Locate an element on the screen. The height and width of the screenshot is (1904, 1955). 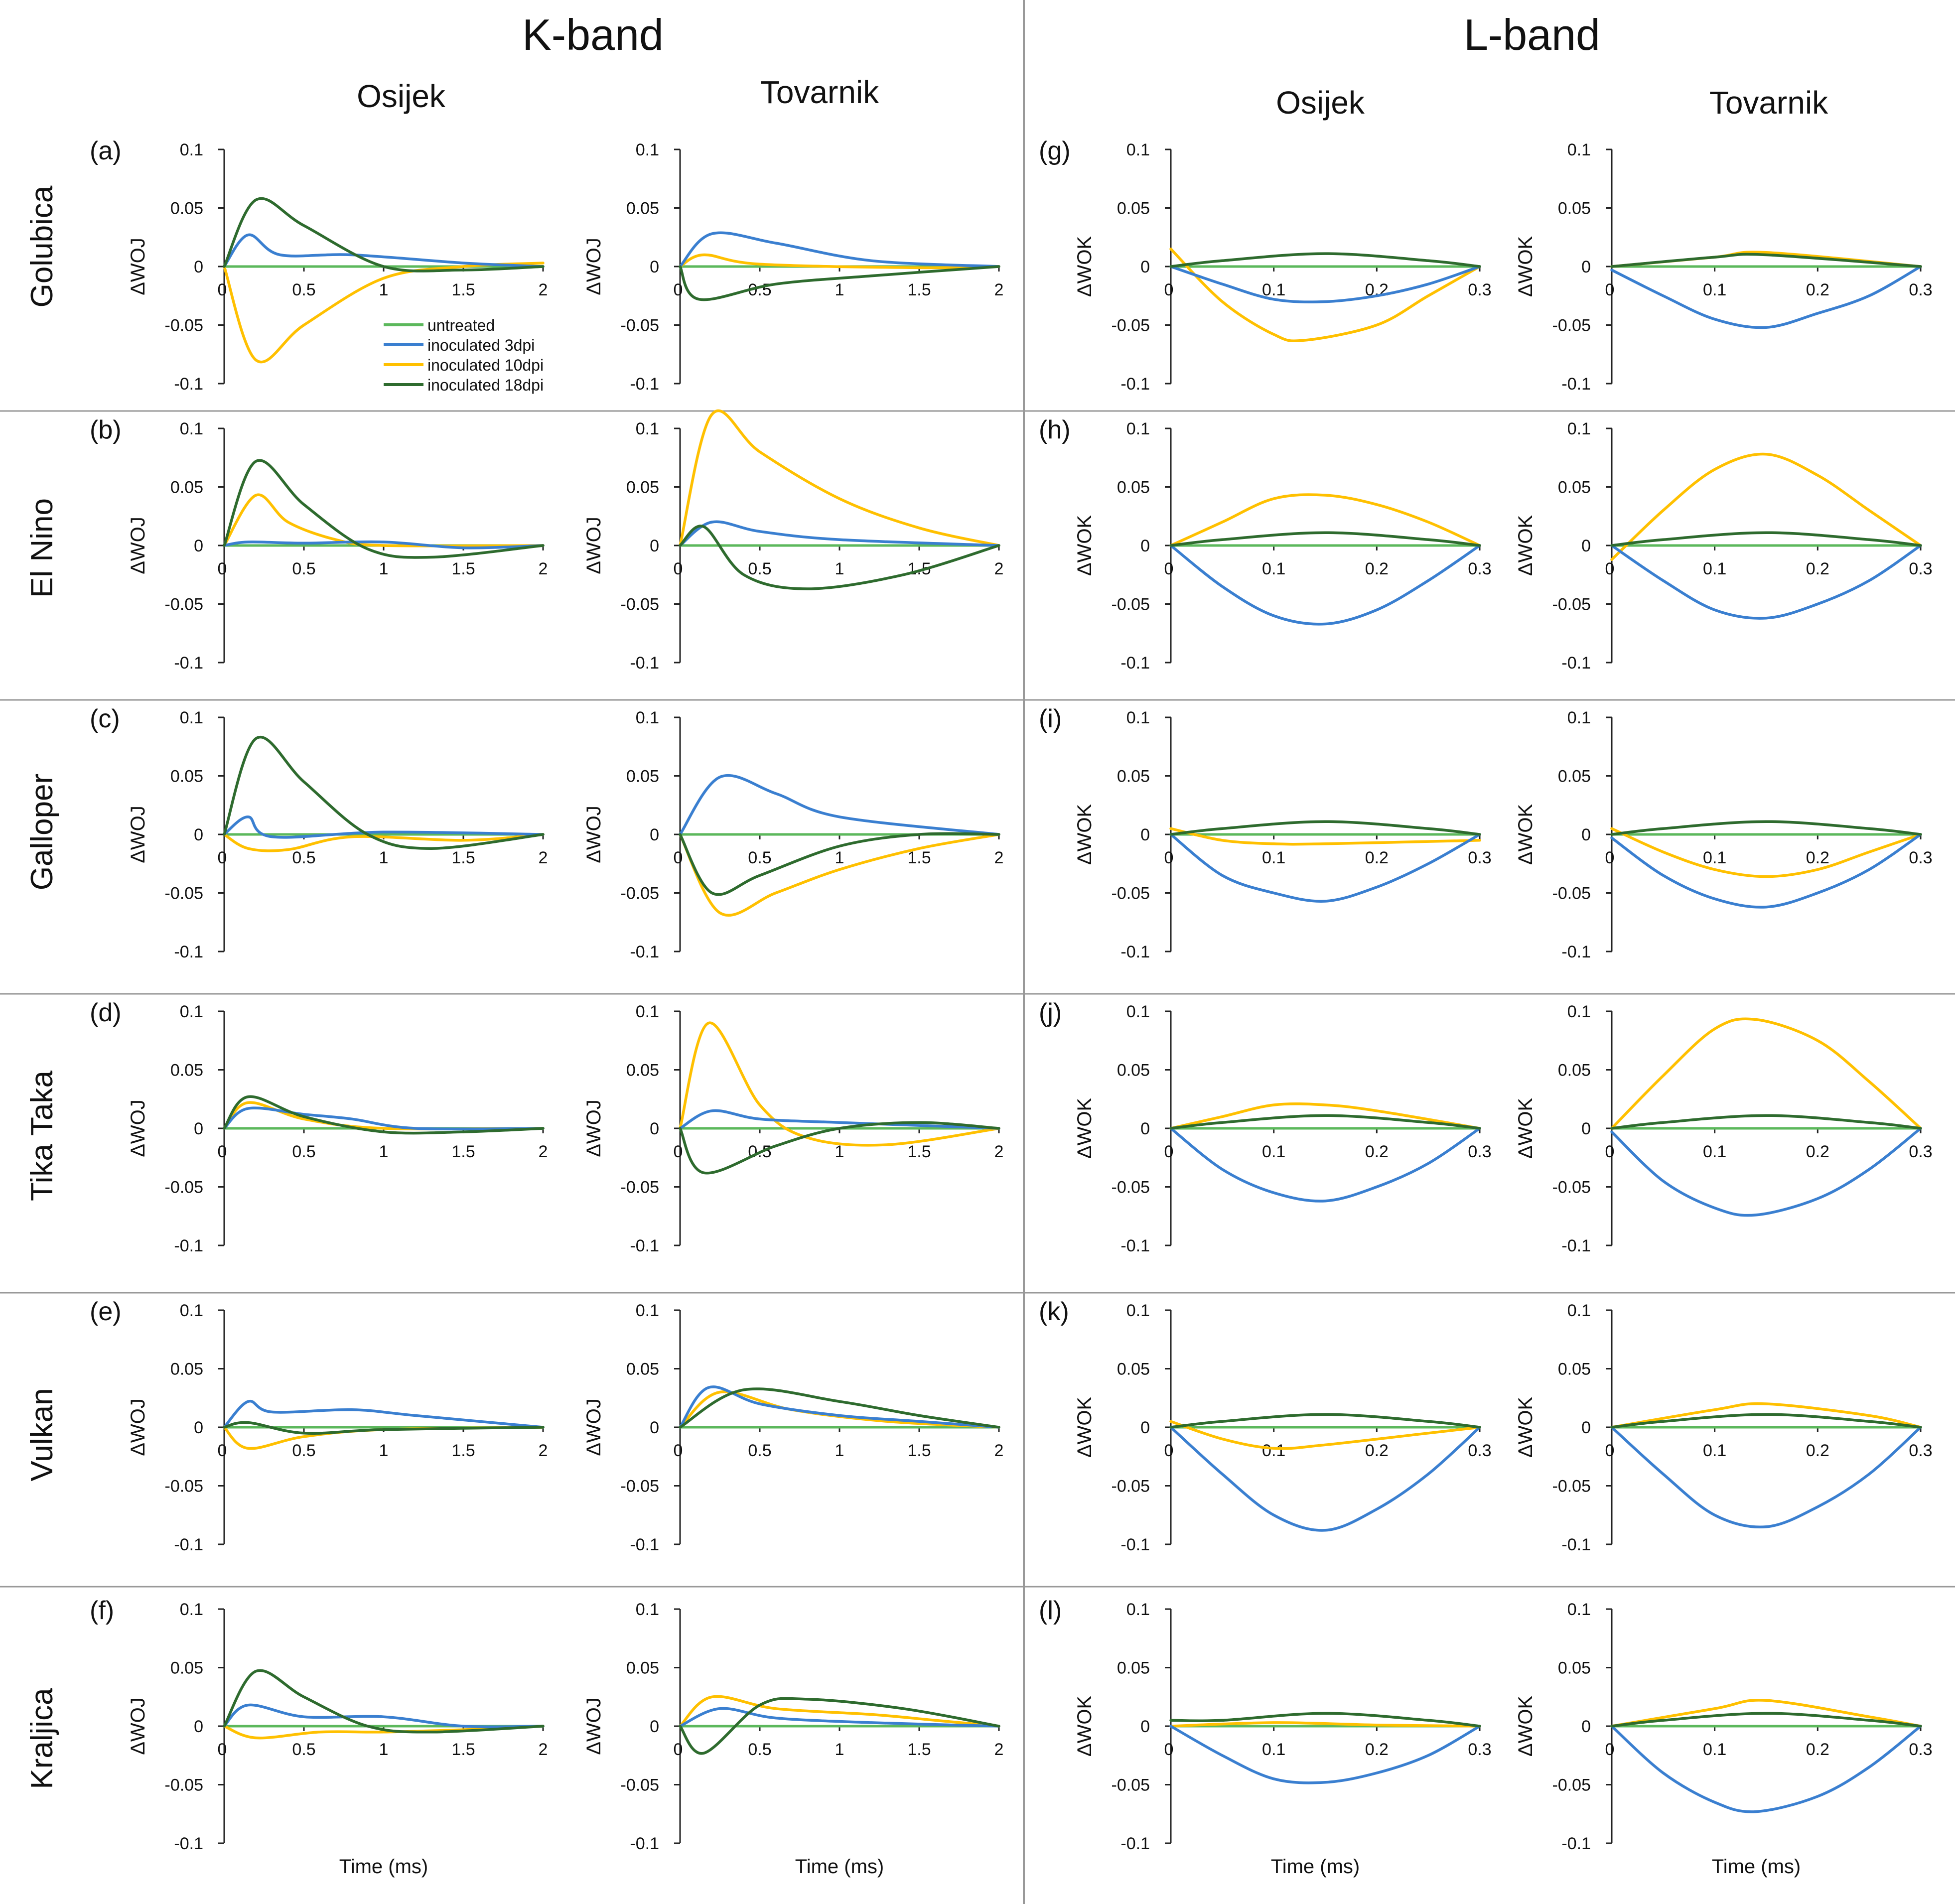
row-label-tika-taka: Tika Taka is located at coordinates (42, 1136).